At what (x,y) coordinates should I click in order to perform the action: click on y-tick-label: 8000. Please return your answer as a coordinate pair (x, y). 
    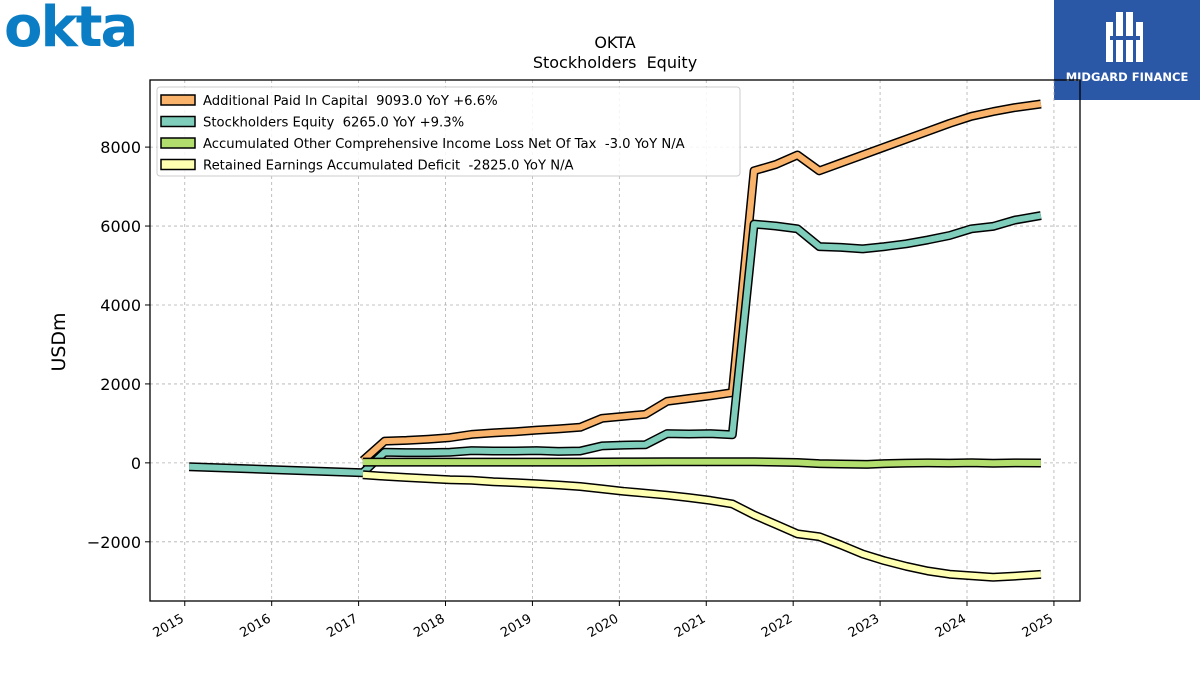
    Looking at the image, I should click on (120, 147).